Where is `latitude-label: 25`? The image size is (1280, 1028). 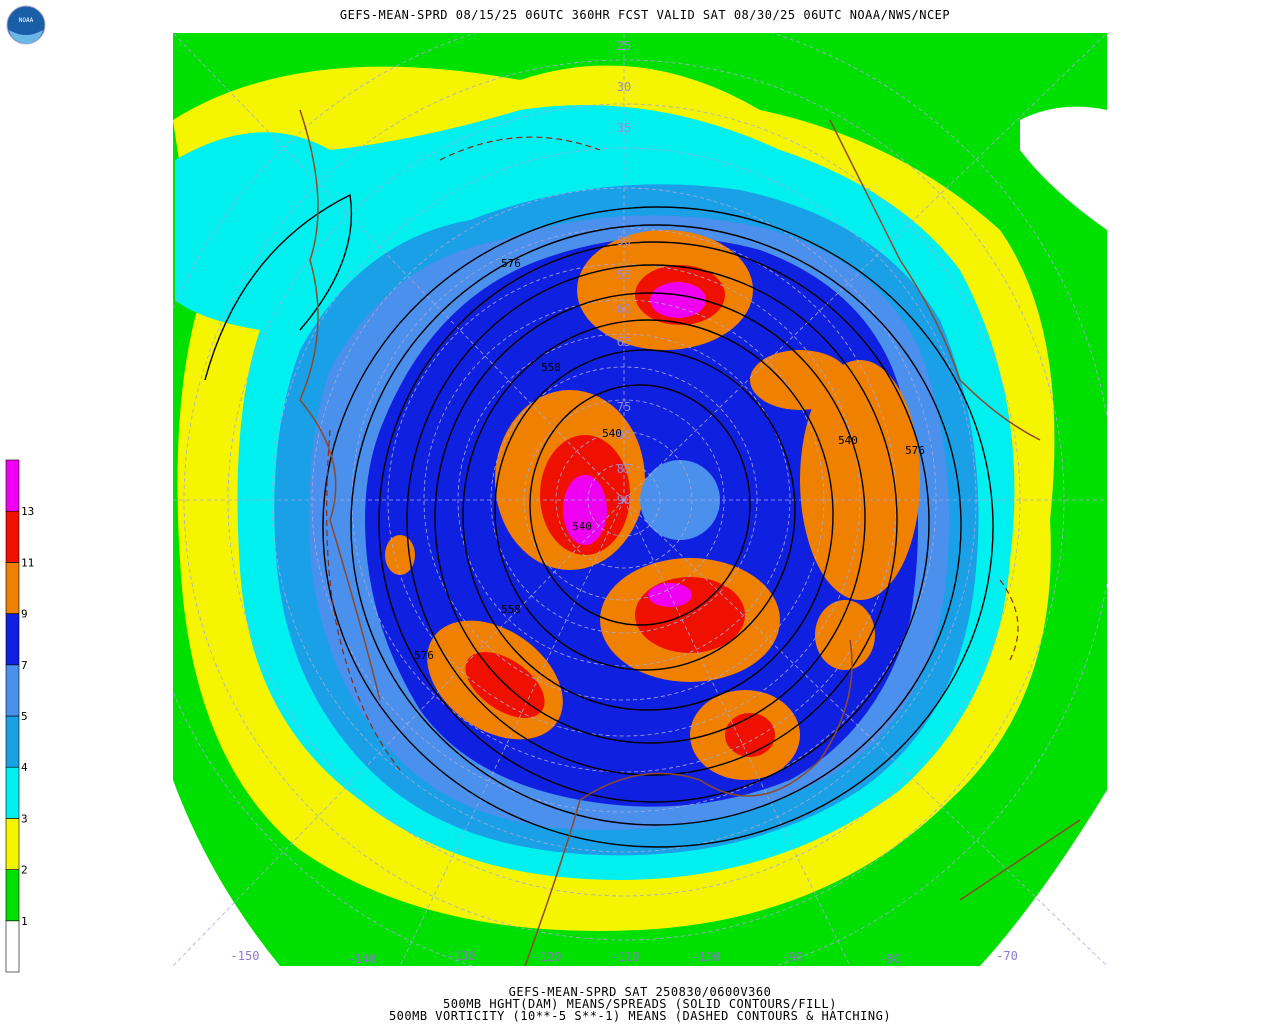 latitude-label: 25 is located at coordinates (624, 46).